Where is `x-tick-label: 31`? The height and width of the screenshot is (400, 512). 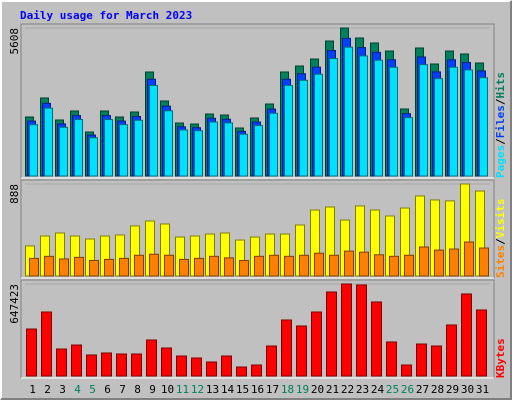
x-tick-label: 31 is located at coordinates (482, 389).